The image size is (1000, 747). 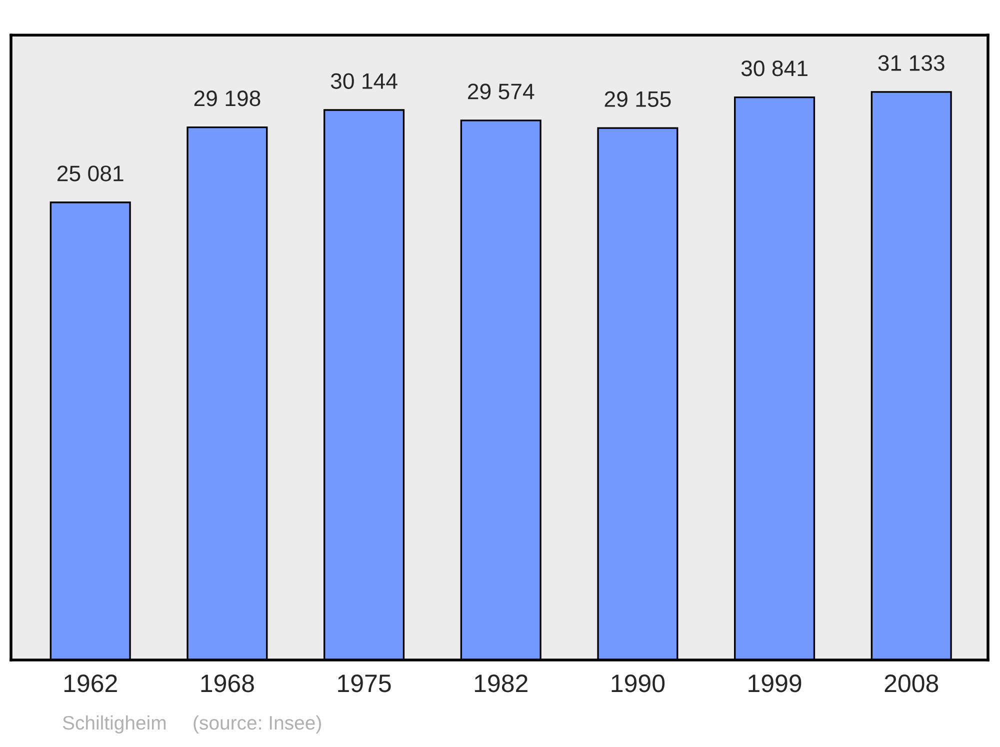 What do you see at coordinates (91, 174) in the screenshot?
I see `data-label: 25 081` at bounding box center [91, 174].